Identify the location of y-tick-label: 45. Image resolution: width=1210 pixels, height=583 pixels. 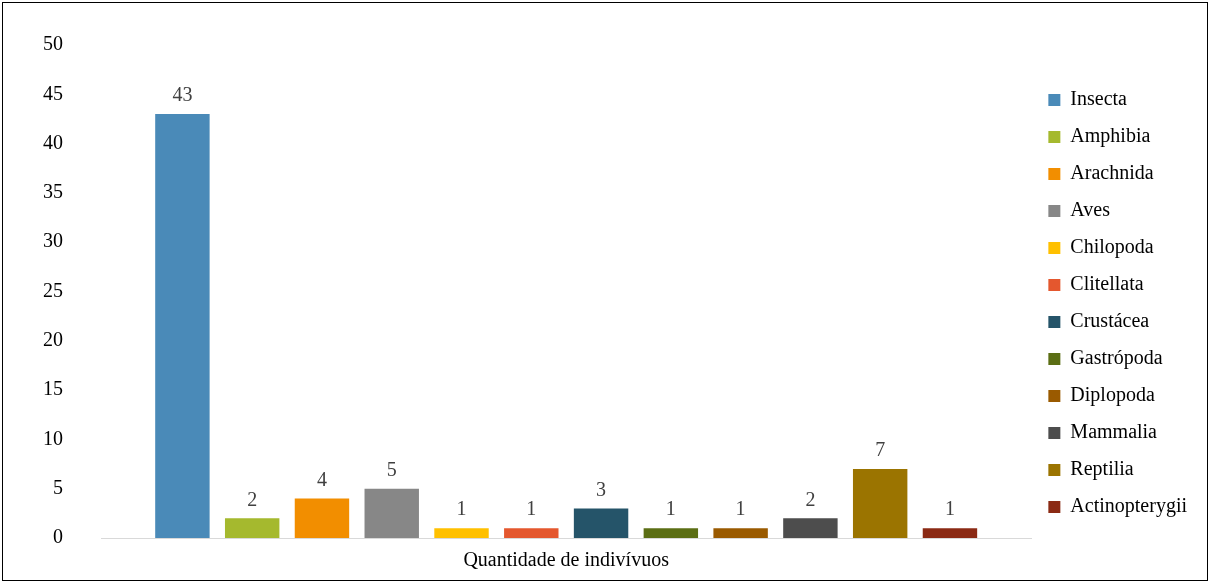
(53, 92).